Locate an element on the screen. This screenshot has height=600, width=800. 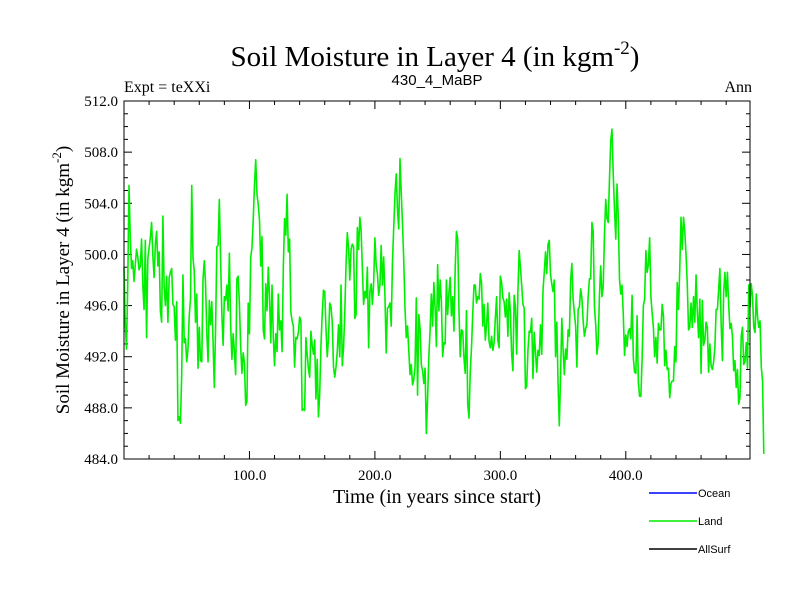
x-tick-label: 200.0 is located at coordinates (375, 476).